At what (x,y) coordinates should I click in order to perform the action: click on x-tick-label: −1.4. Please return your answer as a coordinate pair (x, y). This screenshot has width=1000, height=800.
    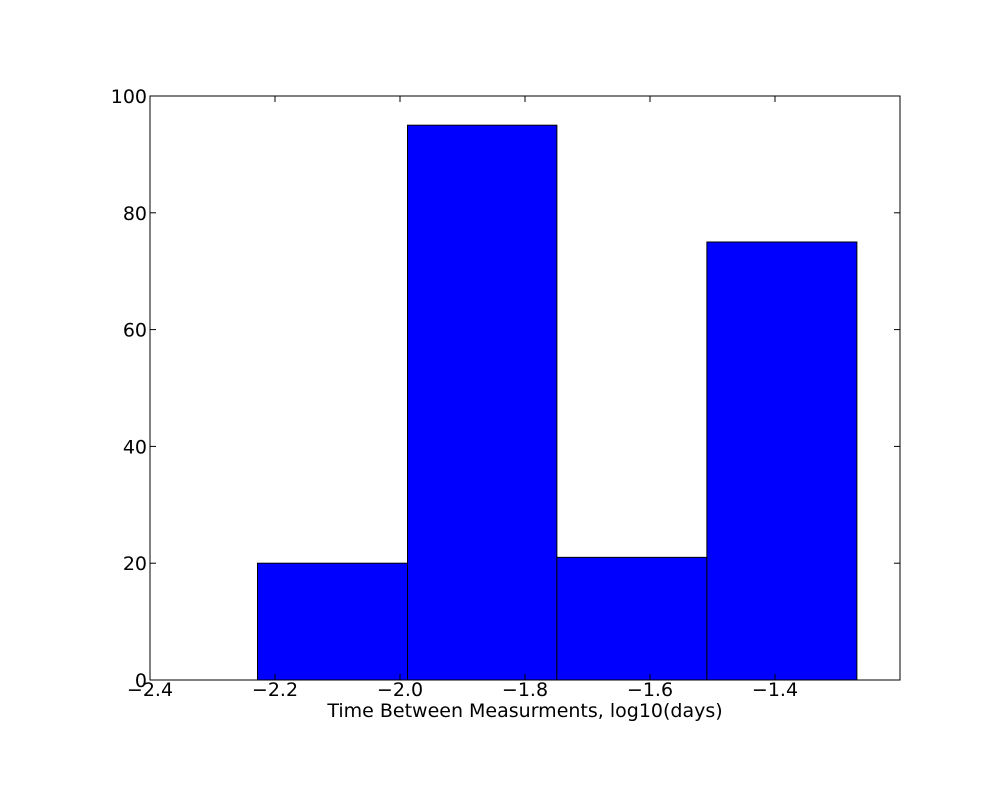
    Looking at the image, I should click on (775, 690).